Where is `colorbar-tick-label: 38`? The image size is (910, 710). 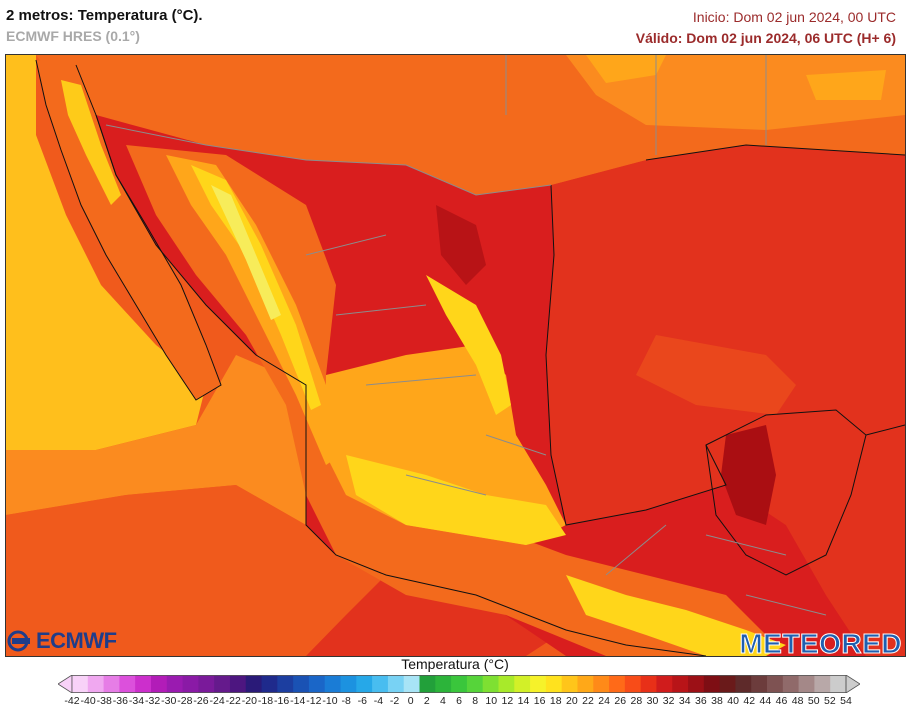
colorbar-tick-label: 38 is located at coordinates (717, 701).